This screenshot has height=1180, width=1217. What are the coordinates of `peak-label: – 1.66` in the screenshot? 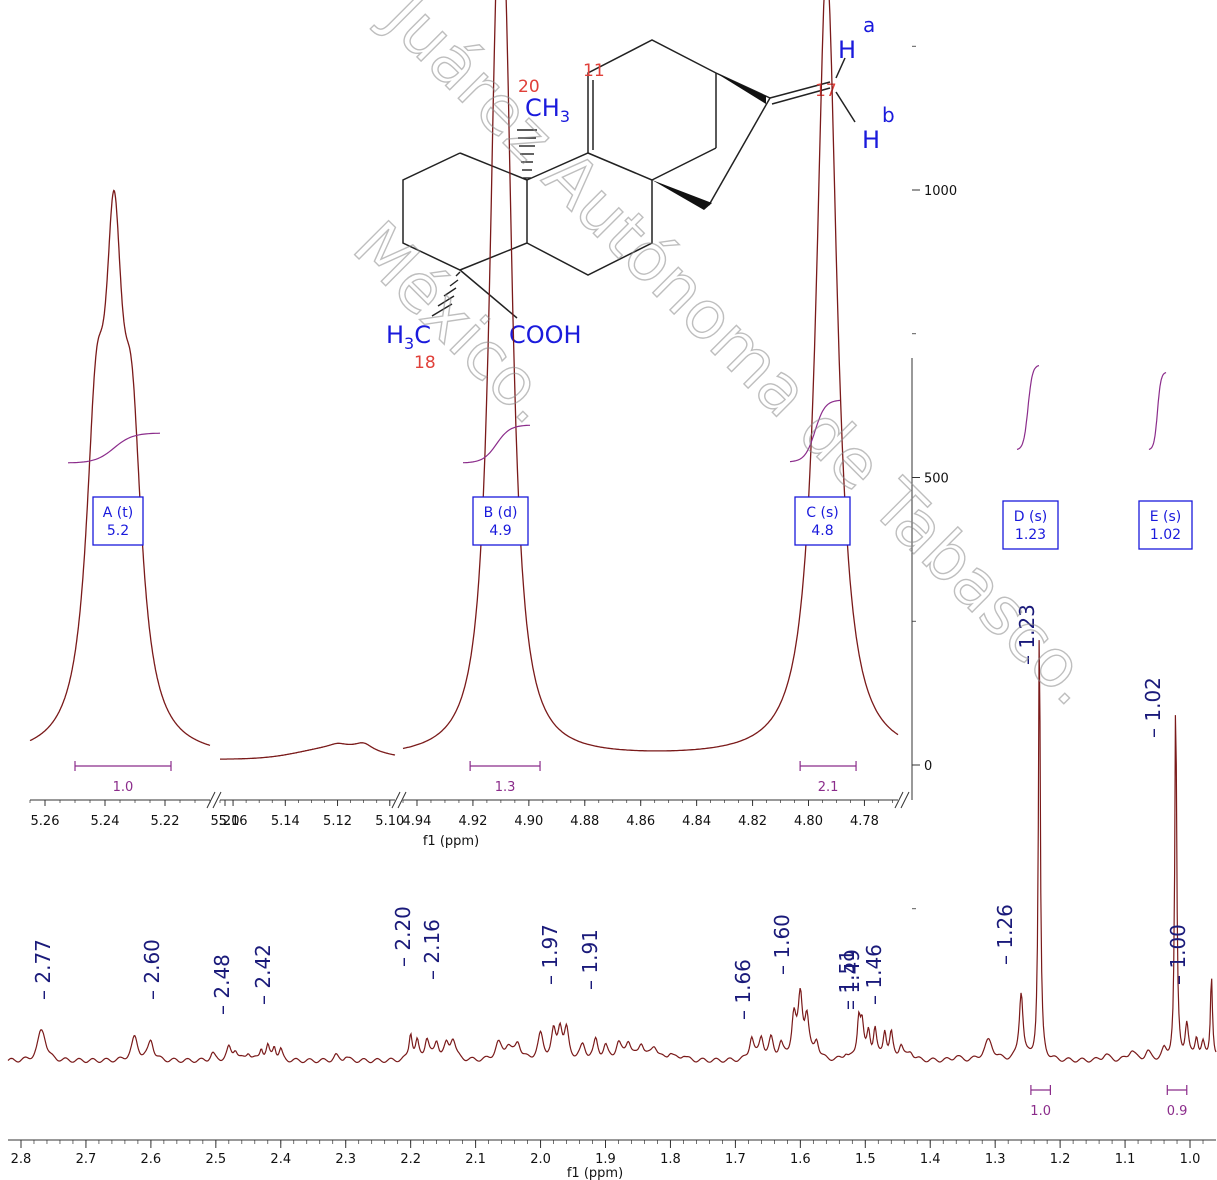 It's located at (743, 989).